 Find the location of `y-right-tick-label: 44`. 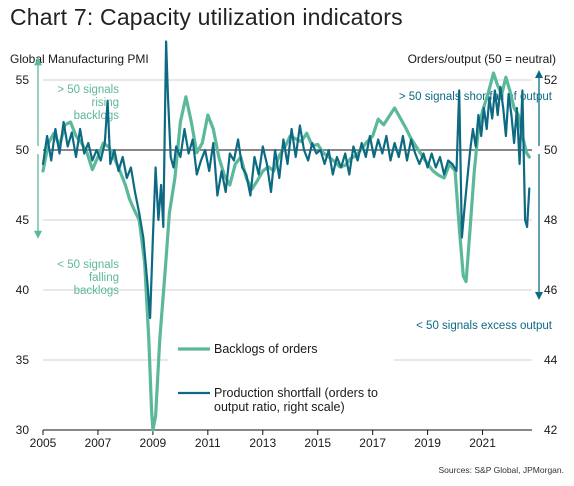

y-right-tick-label: 44 is located at coordinates (551, 360).